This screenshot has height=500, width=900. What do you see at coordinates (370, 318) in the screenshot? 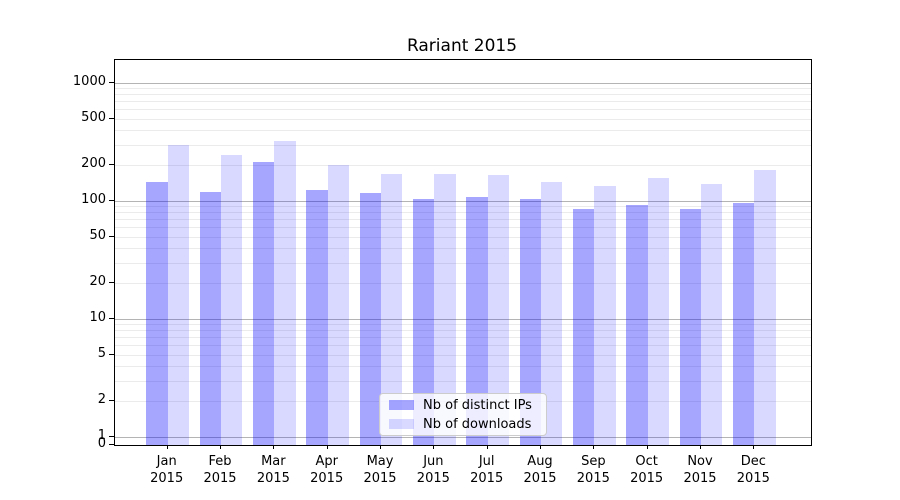
I see `bar-distinct-ips-may` at bounding box center [370, 318].